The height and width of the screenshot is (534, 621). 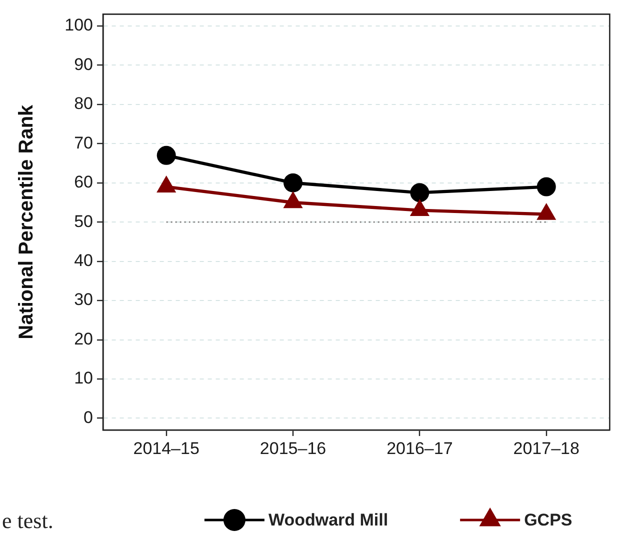 What do you see at coordinates (166, 448) in the screenshot?
I see `x-tick-label: 2014–15` at bounding box center [166, 448].